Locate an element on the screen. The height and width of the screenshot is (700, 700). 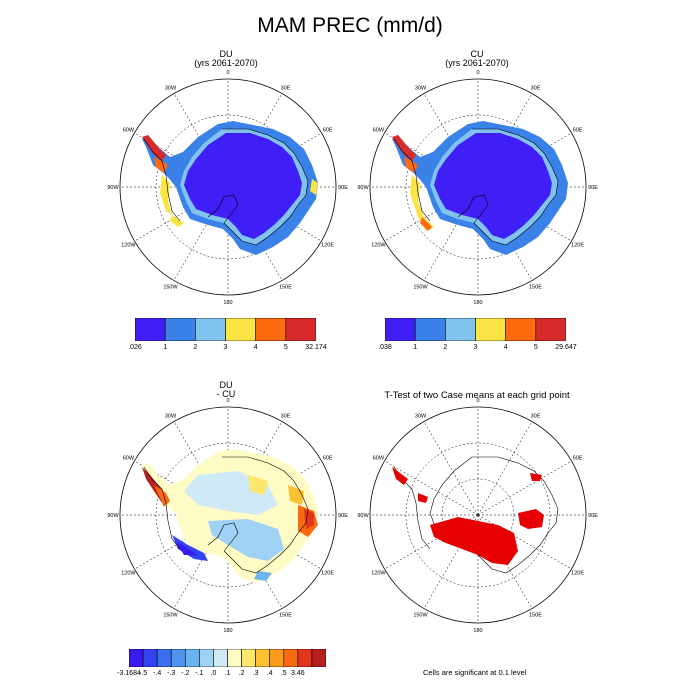
precip-diff-field is located at coordinates (230, 516).